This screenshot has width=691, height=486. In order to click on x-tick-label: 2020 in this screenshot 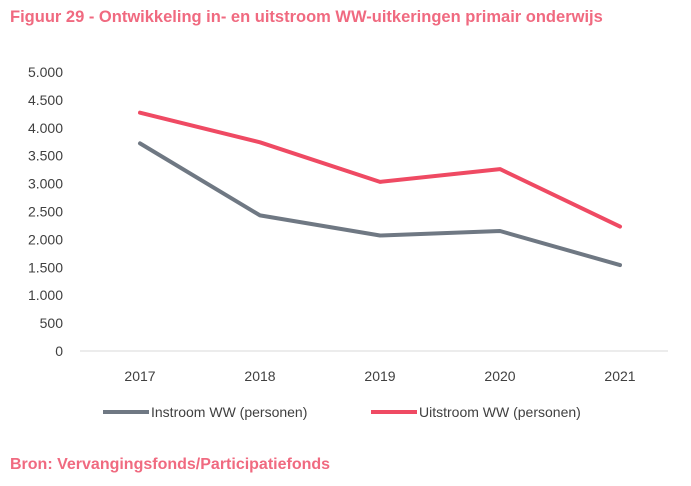, I will do `click(499, 376)`.